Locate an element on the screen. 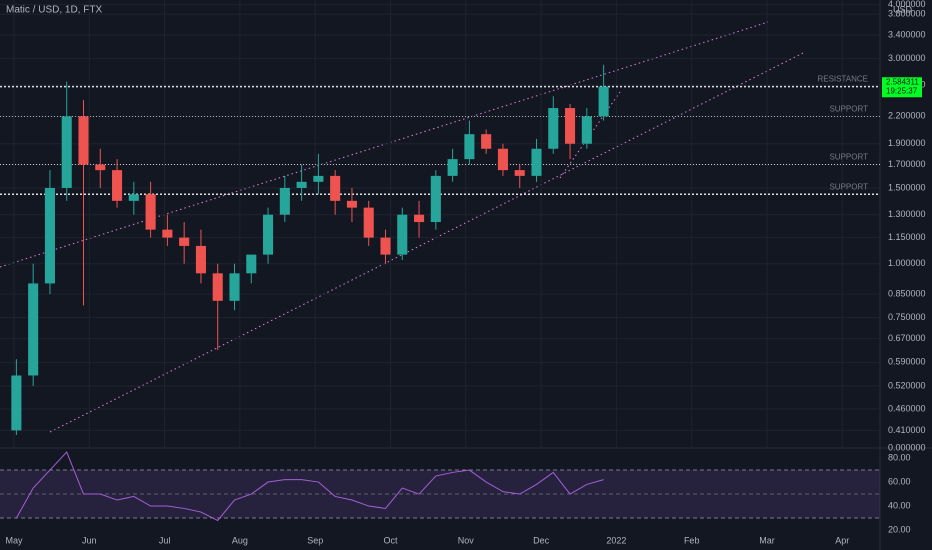 The height and width of the screenshot is (550, 932). y-tick-label: 1.000000 is located at coordinates (907, 263).